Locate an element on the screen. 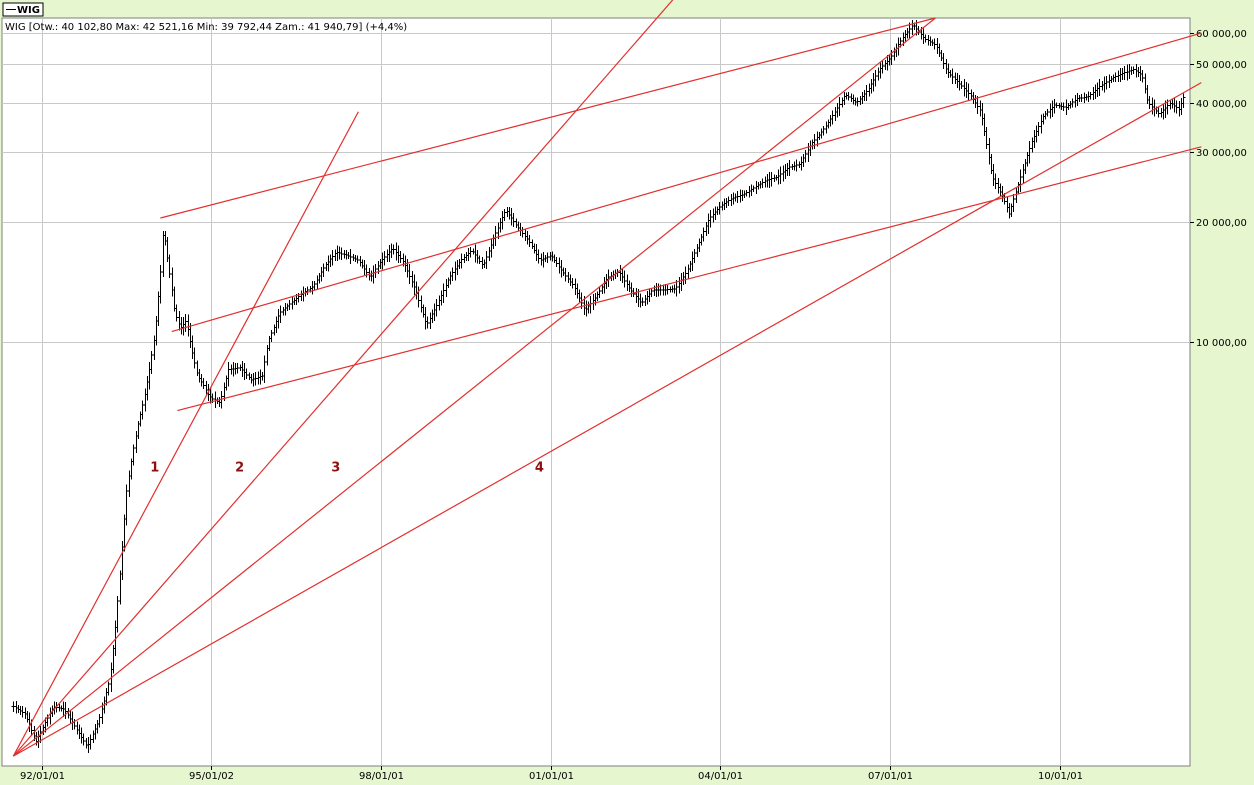  legend-label: WIG is located at coordinates (28, 10).